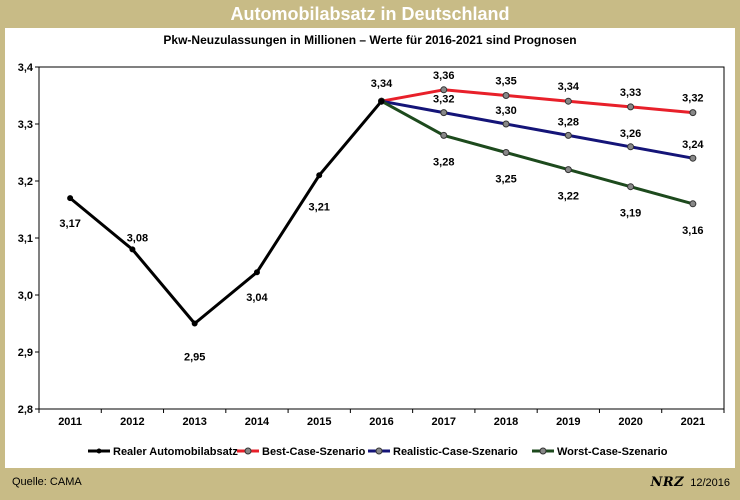 This screenshot has height=500, width=740. I want to click on series-line-worst, so click(537, 152).